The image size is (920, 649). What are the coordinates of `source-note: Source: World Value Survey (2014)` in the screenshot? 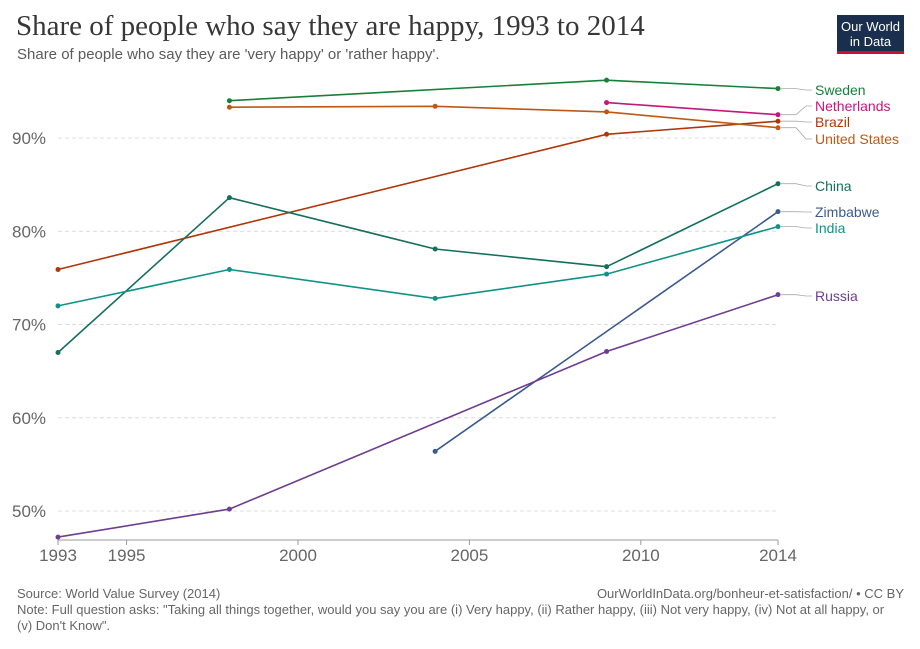 It's located at (119, 593).